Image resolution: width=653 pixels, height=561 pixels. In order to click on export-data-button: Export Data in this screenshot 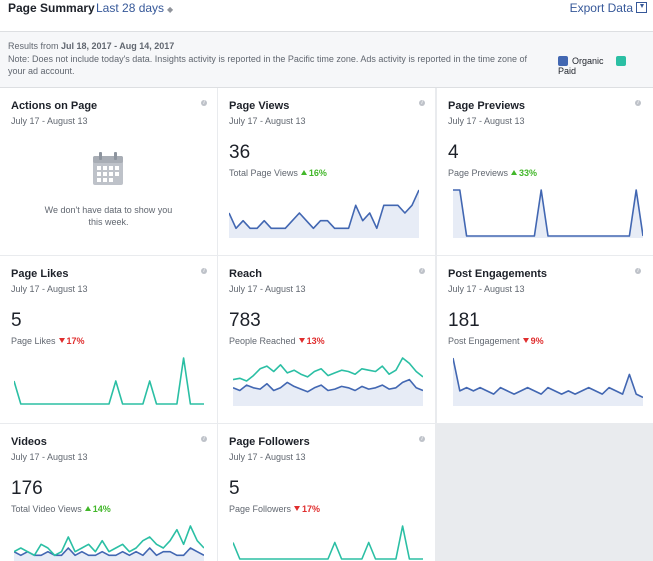, I will do `click(608, 8)`.